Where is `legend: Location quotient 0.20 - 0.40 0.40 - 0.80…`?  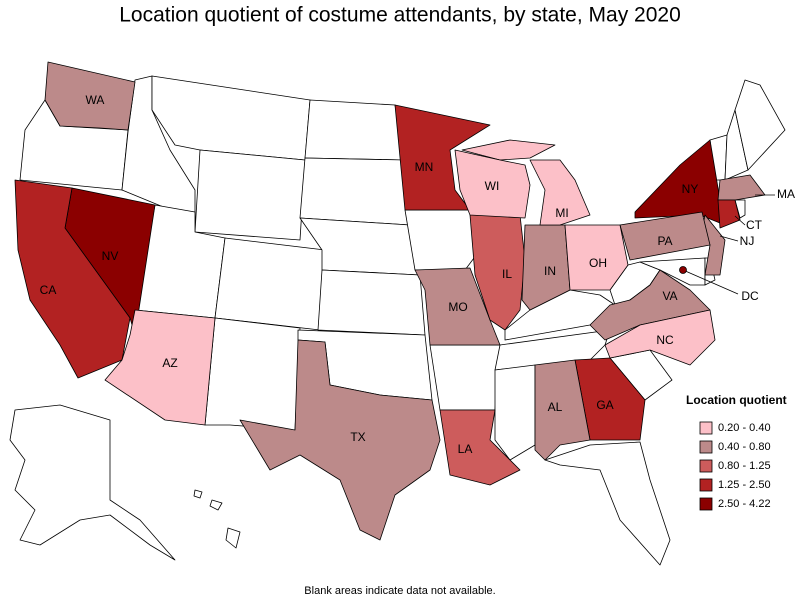
legend: Location quotient 0.20 - 0.40 0.40 - 0.80… is located at coordinates (736, 452).